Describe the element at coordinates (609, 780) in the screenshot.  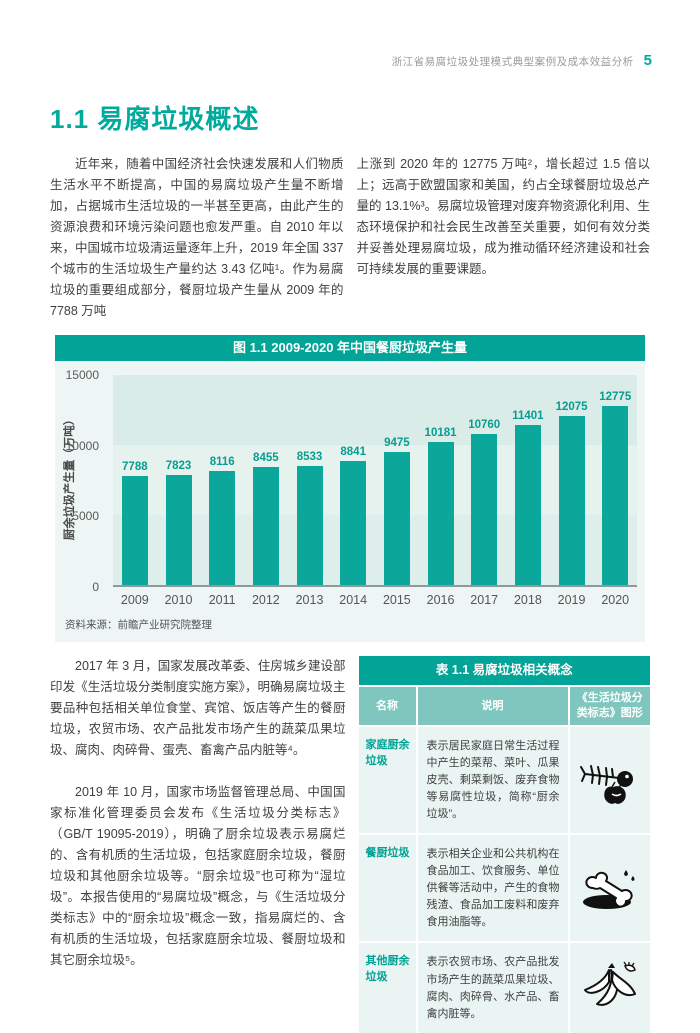
I see `fishbone-apple-core-icon` at that location.